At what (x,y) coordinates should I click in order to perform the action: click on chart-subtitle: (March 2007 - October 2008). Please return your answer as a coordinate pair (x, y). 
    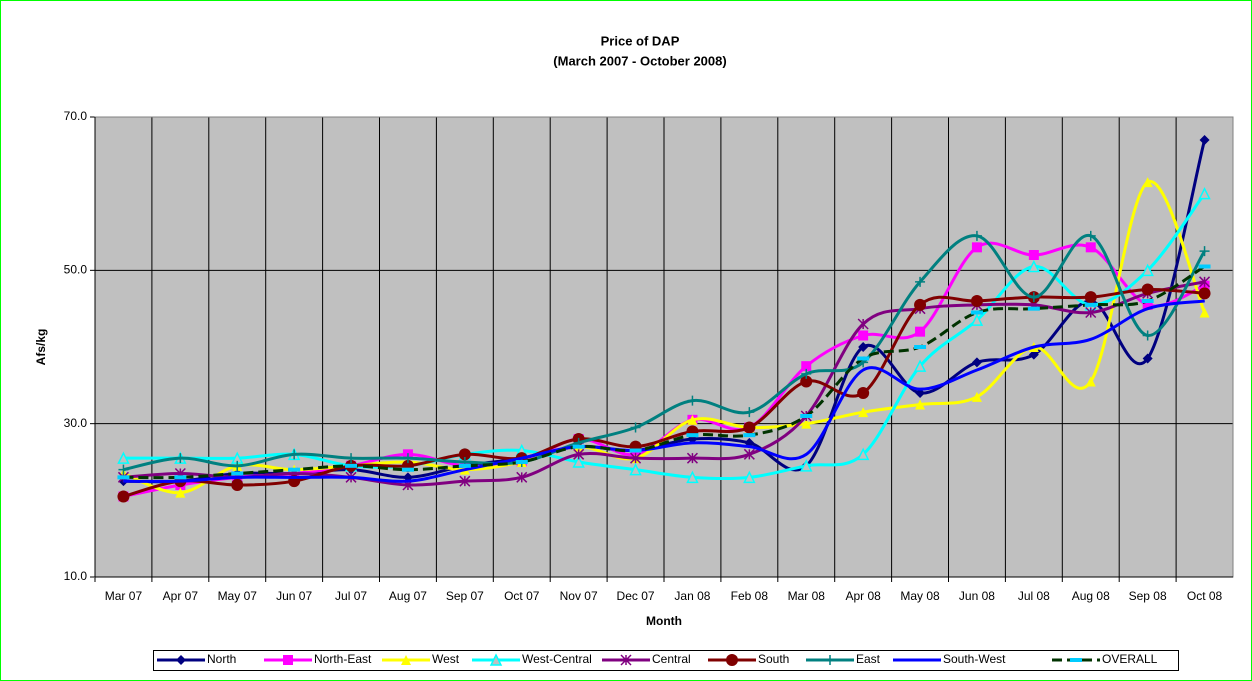
    Looking at the image, I should click on (639, 60).